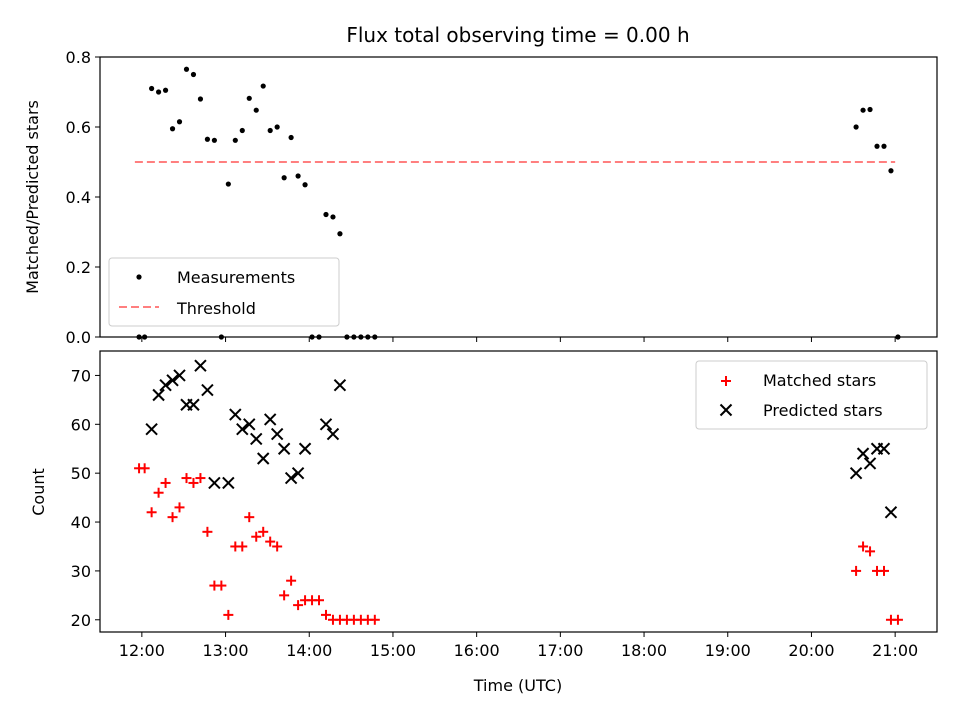 This screenshot has width=960, height=720. I want to click on top-y-tick-label: 0.6, so click(78, 127).